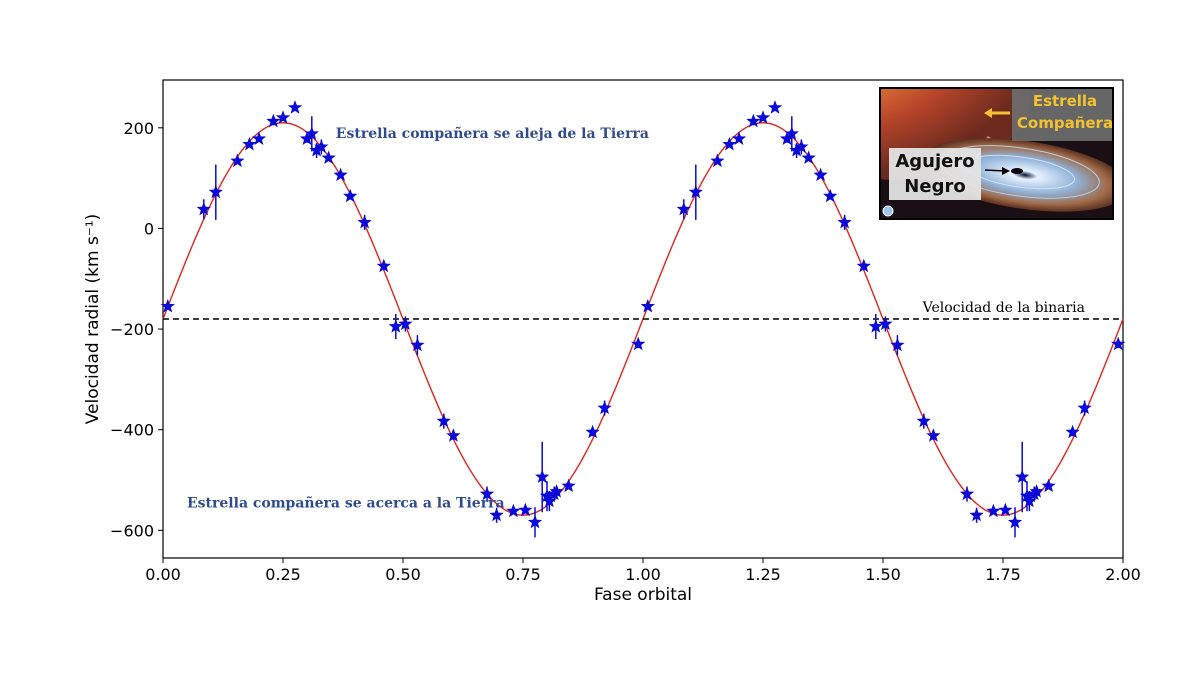 The width and height of the screenshot is (1200, 675). Describe the element at coordinates (996, 153) in the screenshot. I see `inset-illustration: Estrella Compañera Agujero Negro` at that location.